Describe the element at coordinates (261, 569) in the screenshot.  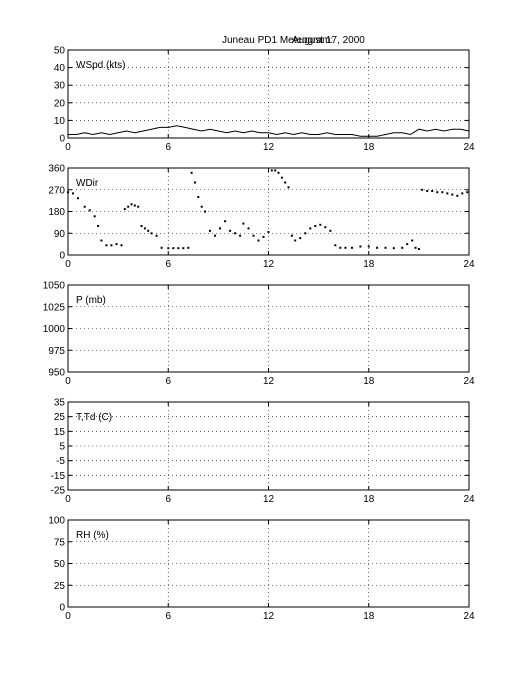
I see `panel-relative-humidity: 0 6 12 18 24 0 25 50 75 100 RH (%)` at that location.